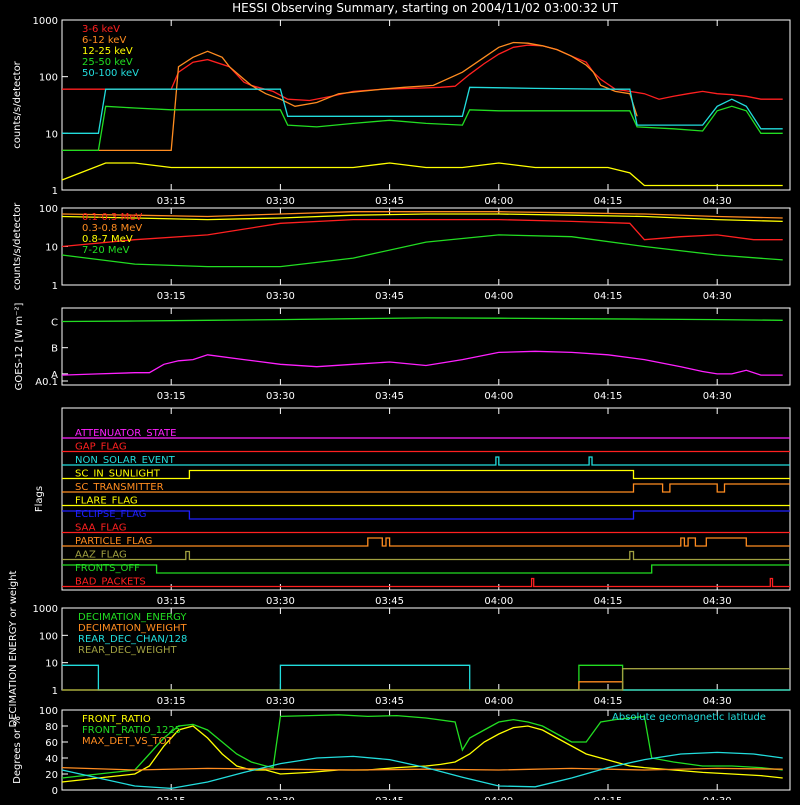  I want to click on goes-xtick-label: 03:45, so click(389, 396).